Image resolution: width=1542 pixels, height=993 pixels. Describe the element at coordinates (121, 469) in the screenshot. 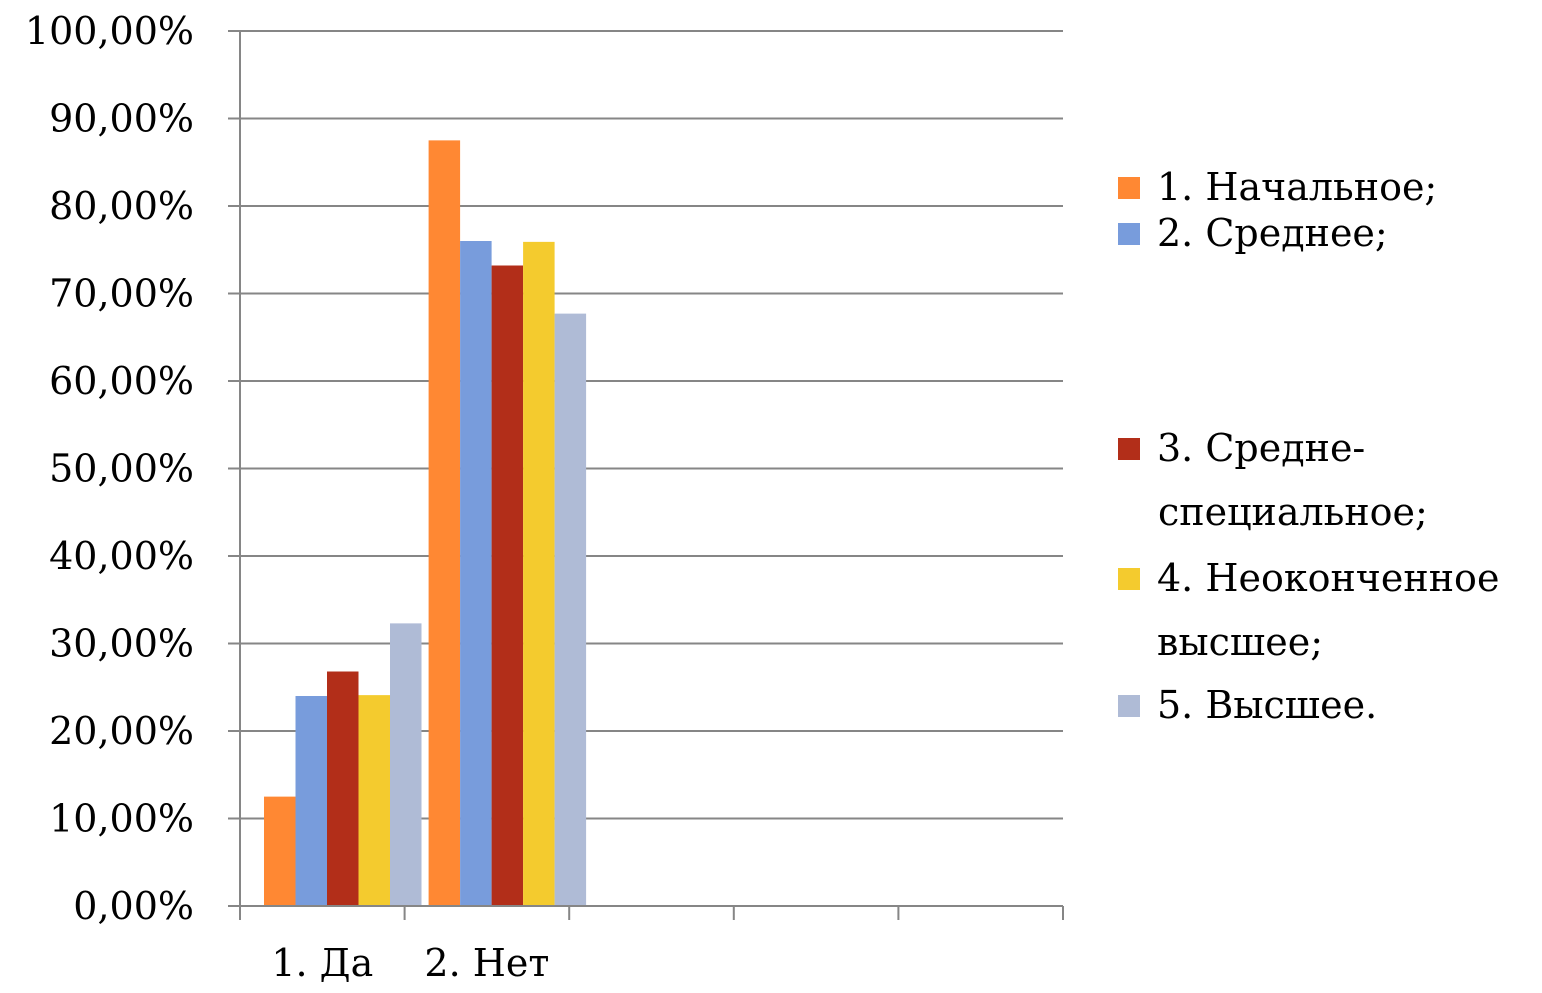

I see `y-tick-label: 50,00%` at that location.